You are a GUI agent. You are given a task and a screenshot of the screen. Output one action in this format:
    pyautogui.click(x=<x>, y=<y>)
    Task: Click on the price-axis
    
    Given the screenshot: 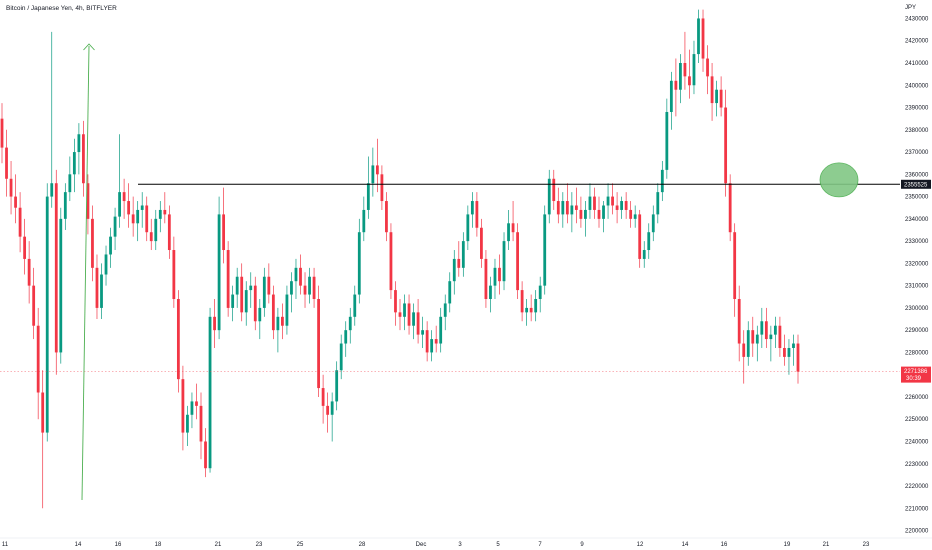 What is the action you would take?
    pyautogui.click(x=916, y=269)
    